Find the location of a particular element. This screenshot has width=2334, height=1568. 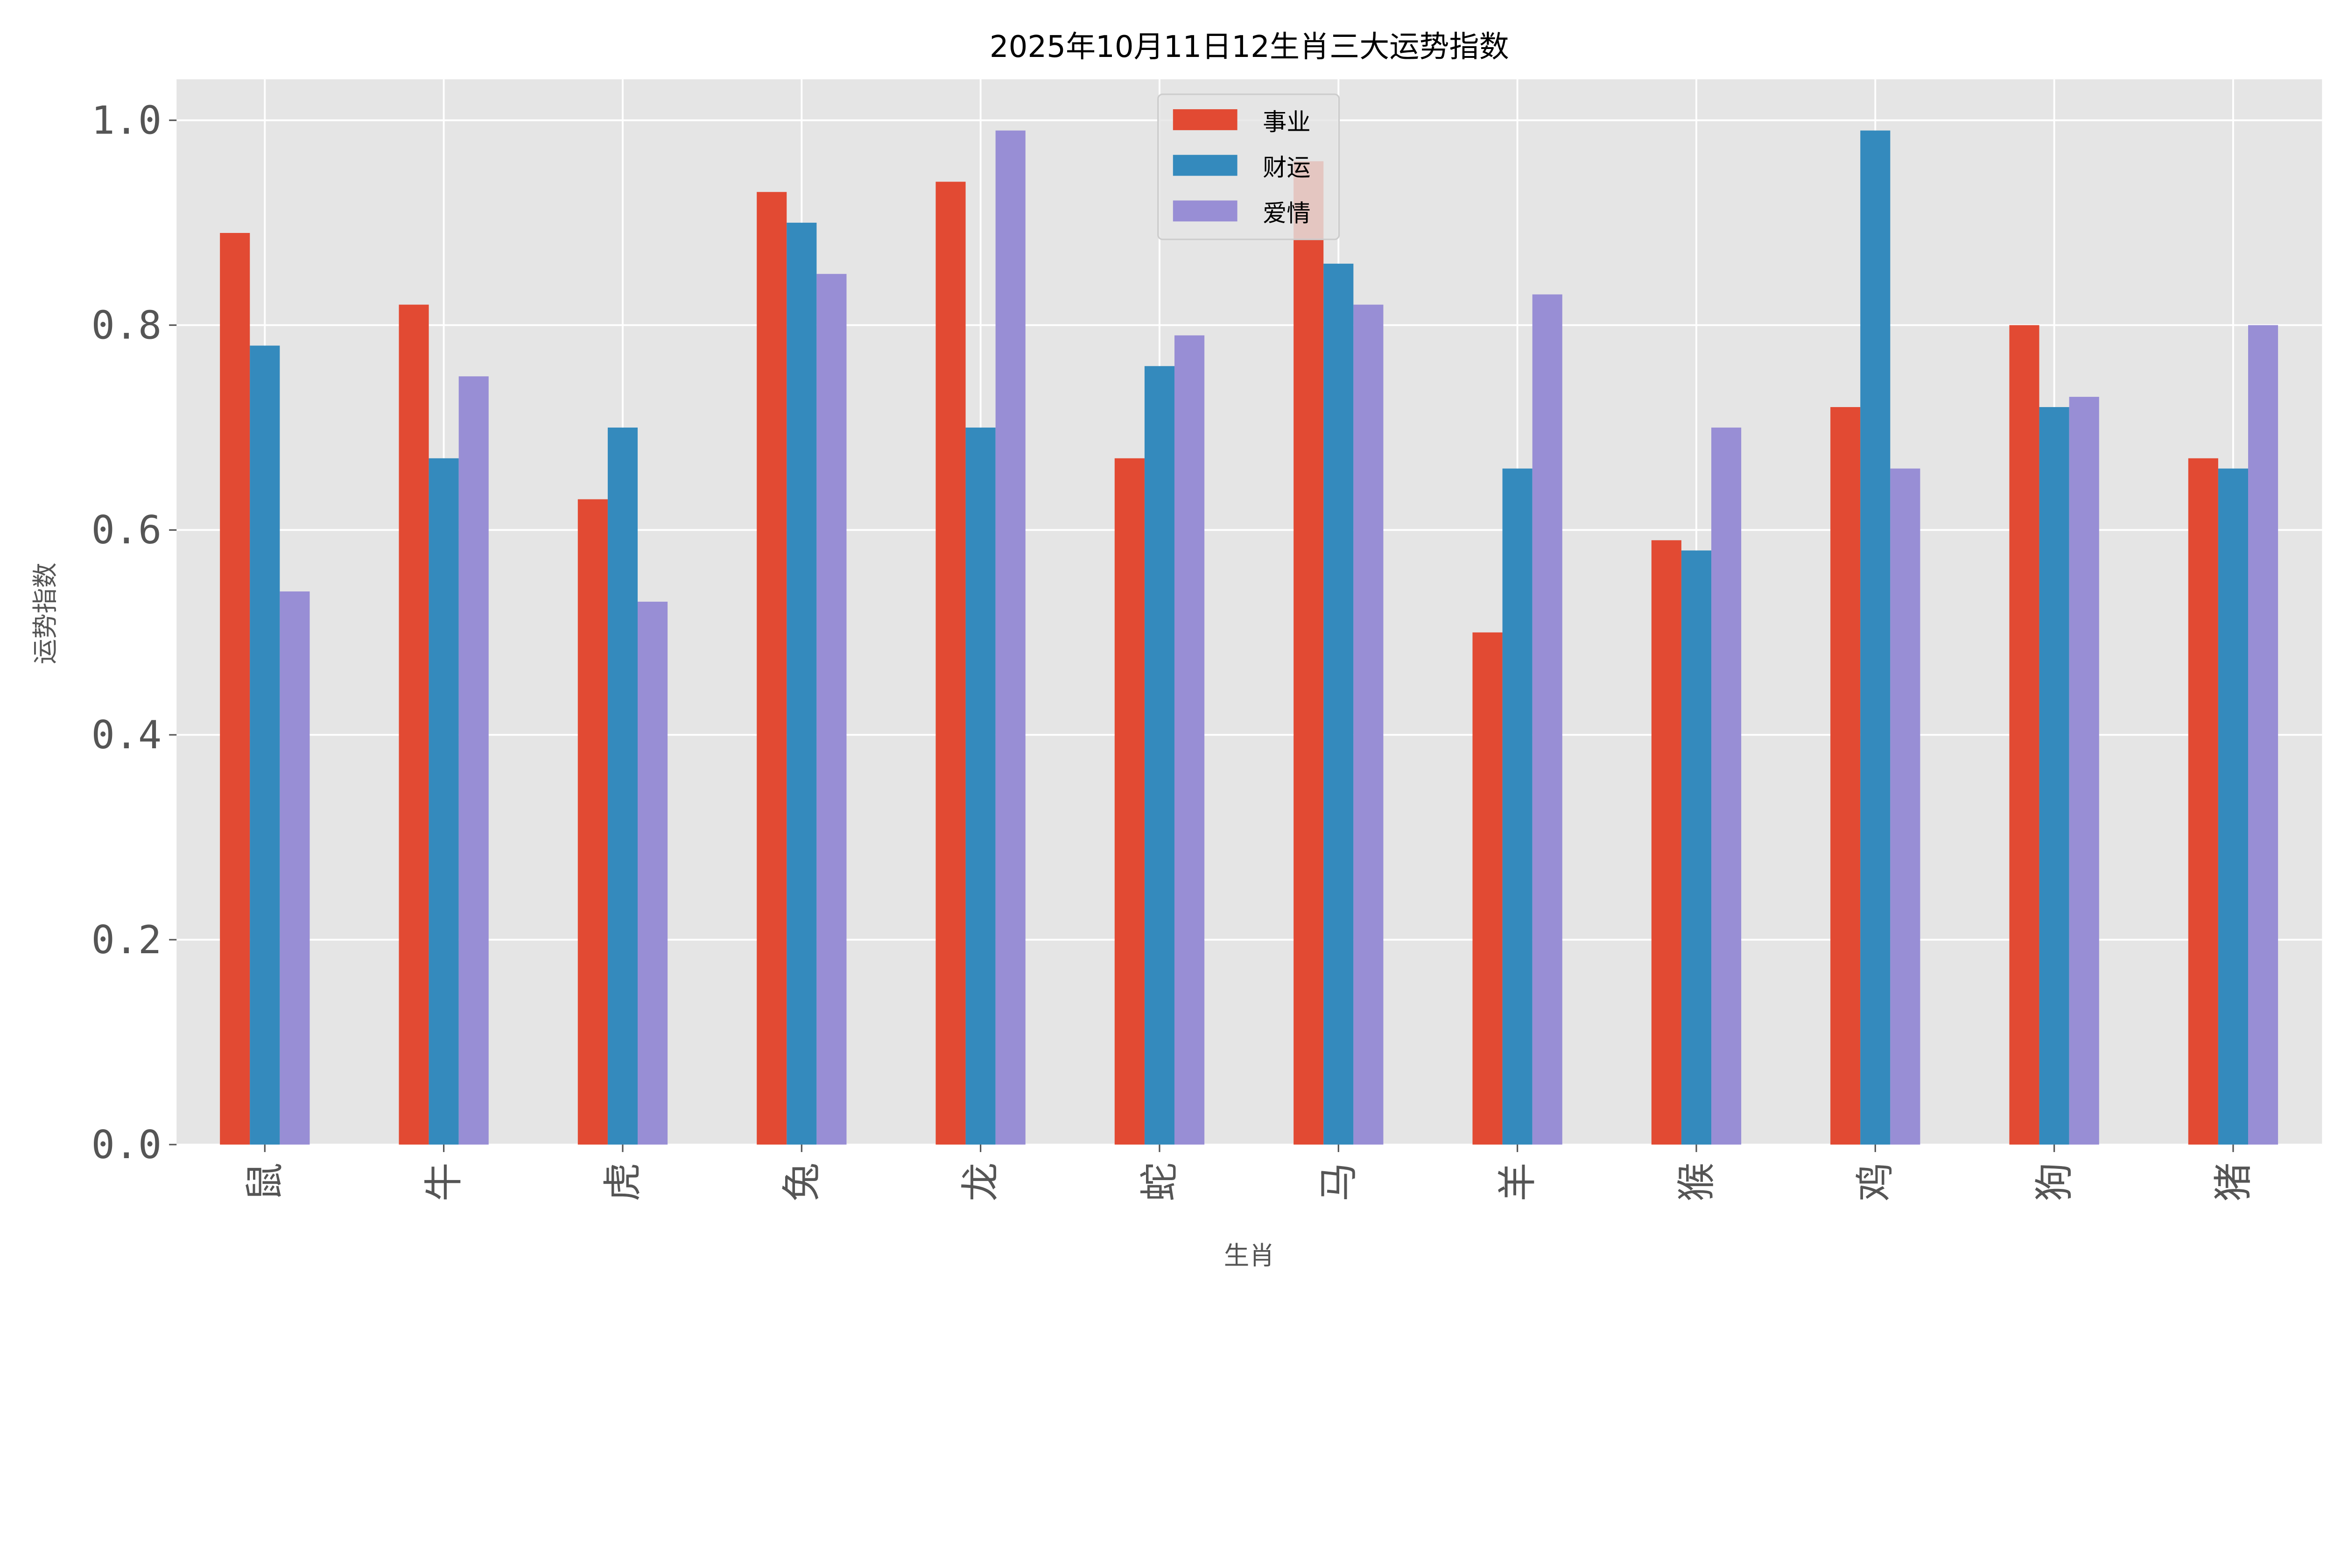

y-tick-label: 0.2 is located at coordinates (127, 940).